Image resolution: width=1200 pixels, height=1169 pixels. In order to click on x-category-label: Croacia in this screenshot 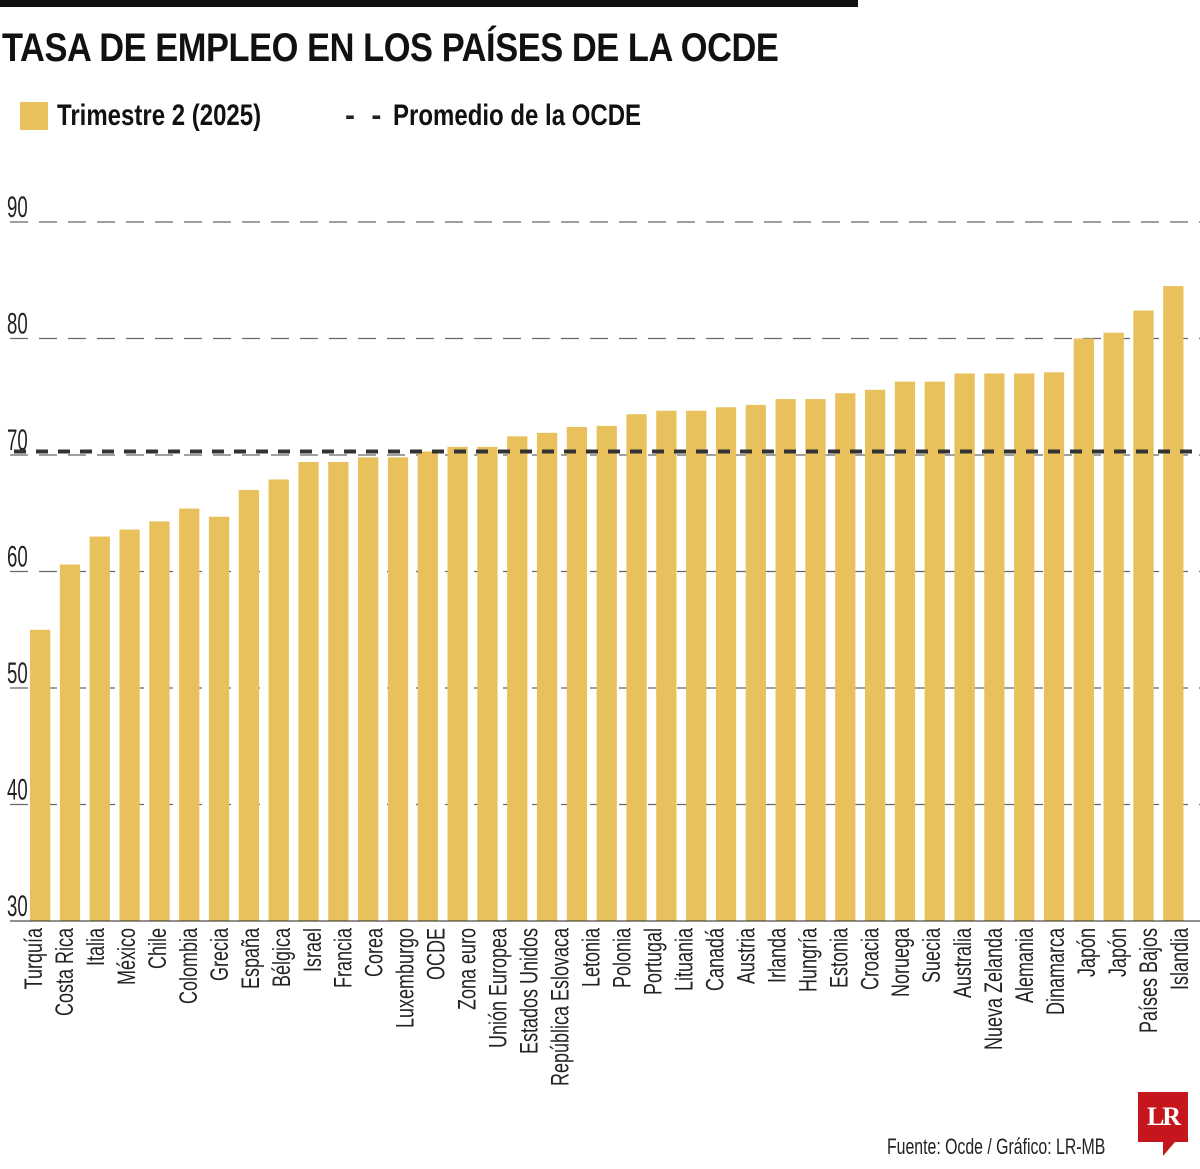, I will do `click(869, 958)`.